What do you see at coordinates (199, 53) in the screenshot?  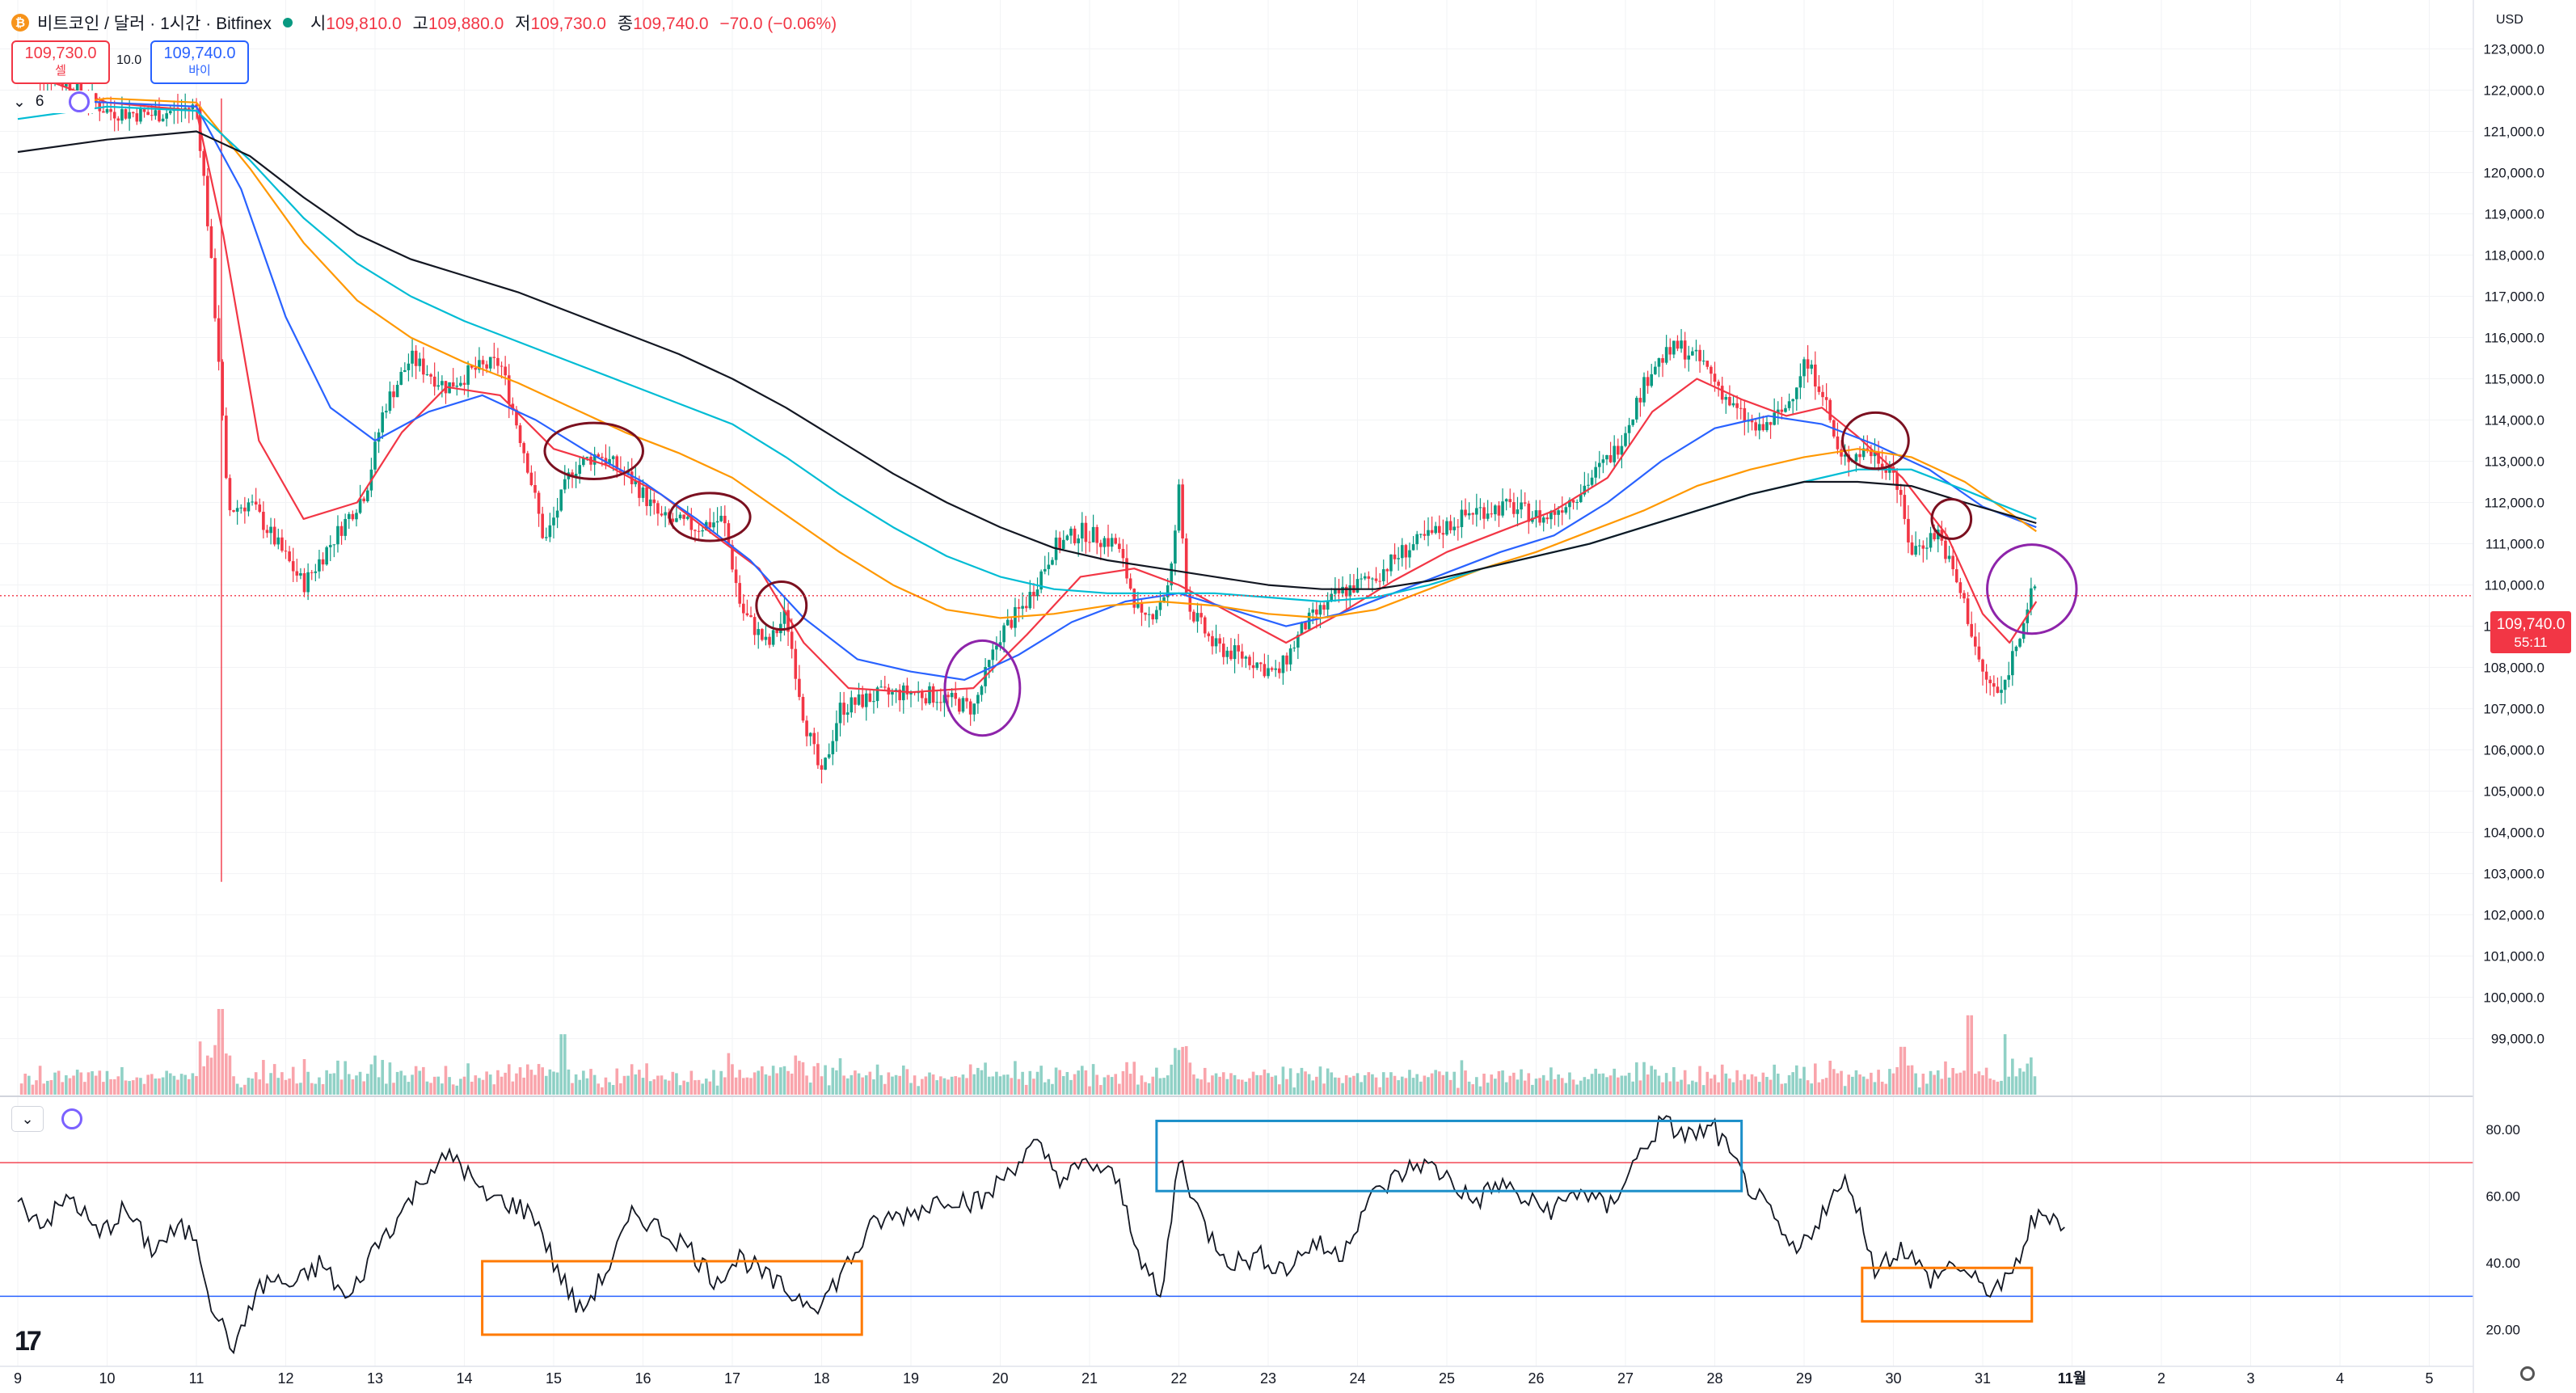 I see `buy-price: 109,740.0` at bounding box center [199, 53].